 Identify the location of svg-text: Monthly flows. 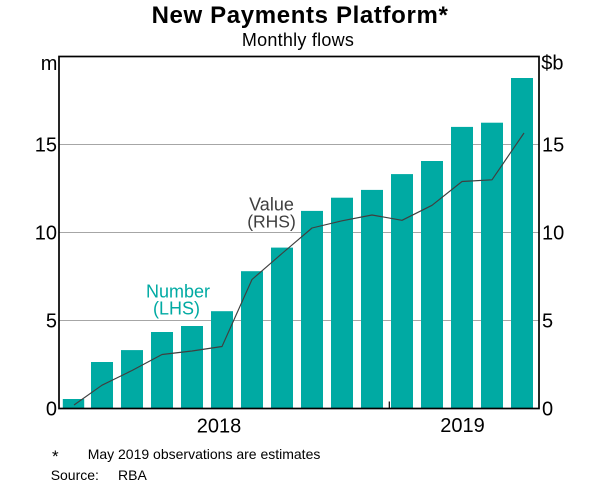
(298, 40).